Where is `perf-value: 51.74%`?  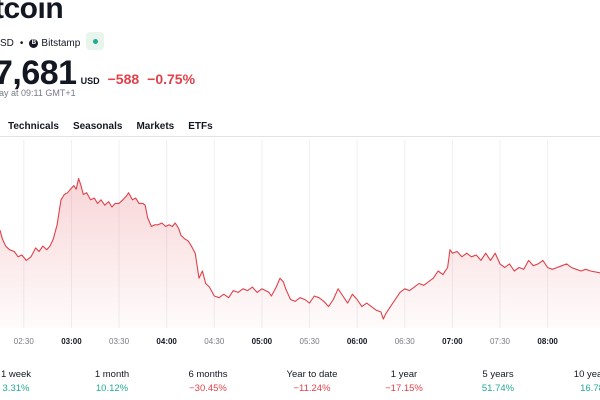 perf-value: 51.74% is located at coordinates (498, 388).